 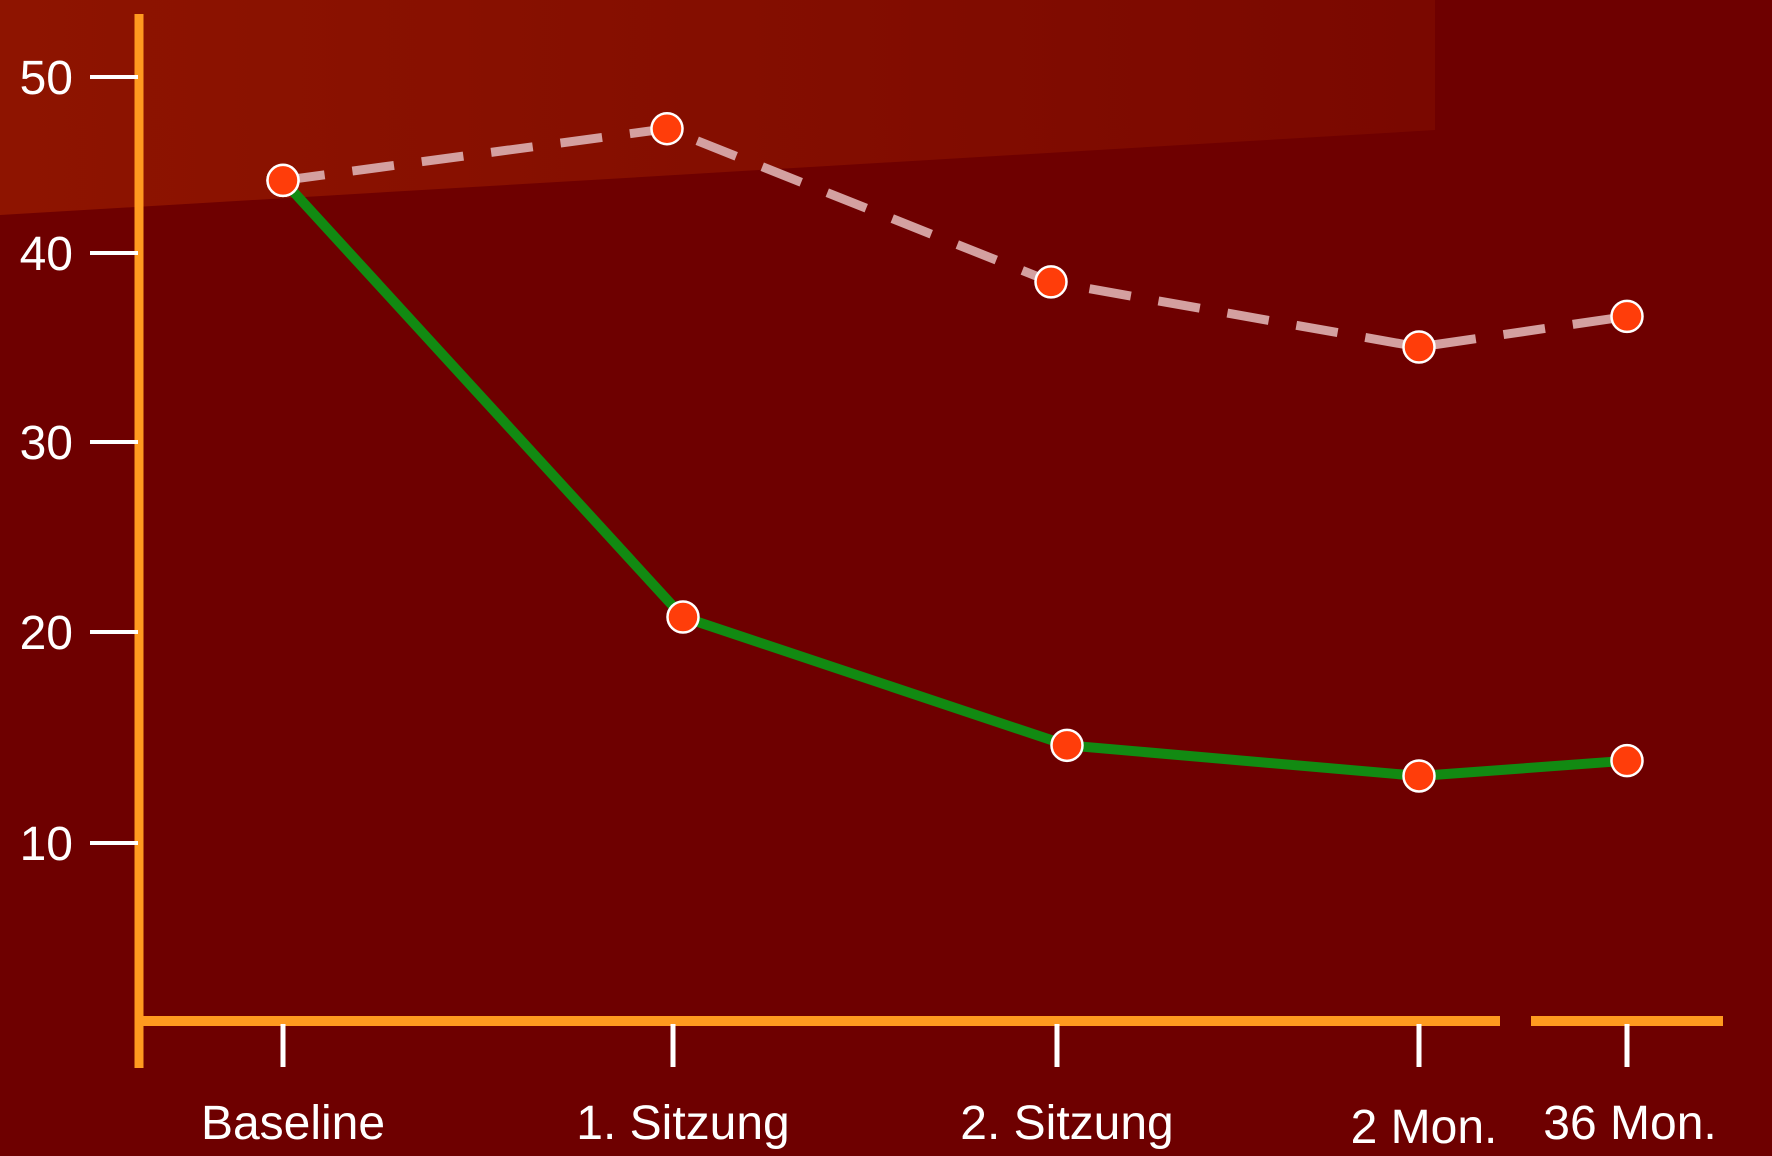 What do you see at coordinates (1066, 1123) in the screenshot?
I see `x-tick-label: 2. Sitzung` at bounding box center [1066, 1123].